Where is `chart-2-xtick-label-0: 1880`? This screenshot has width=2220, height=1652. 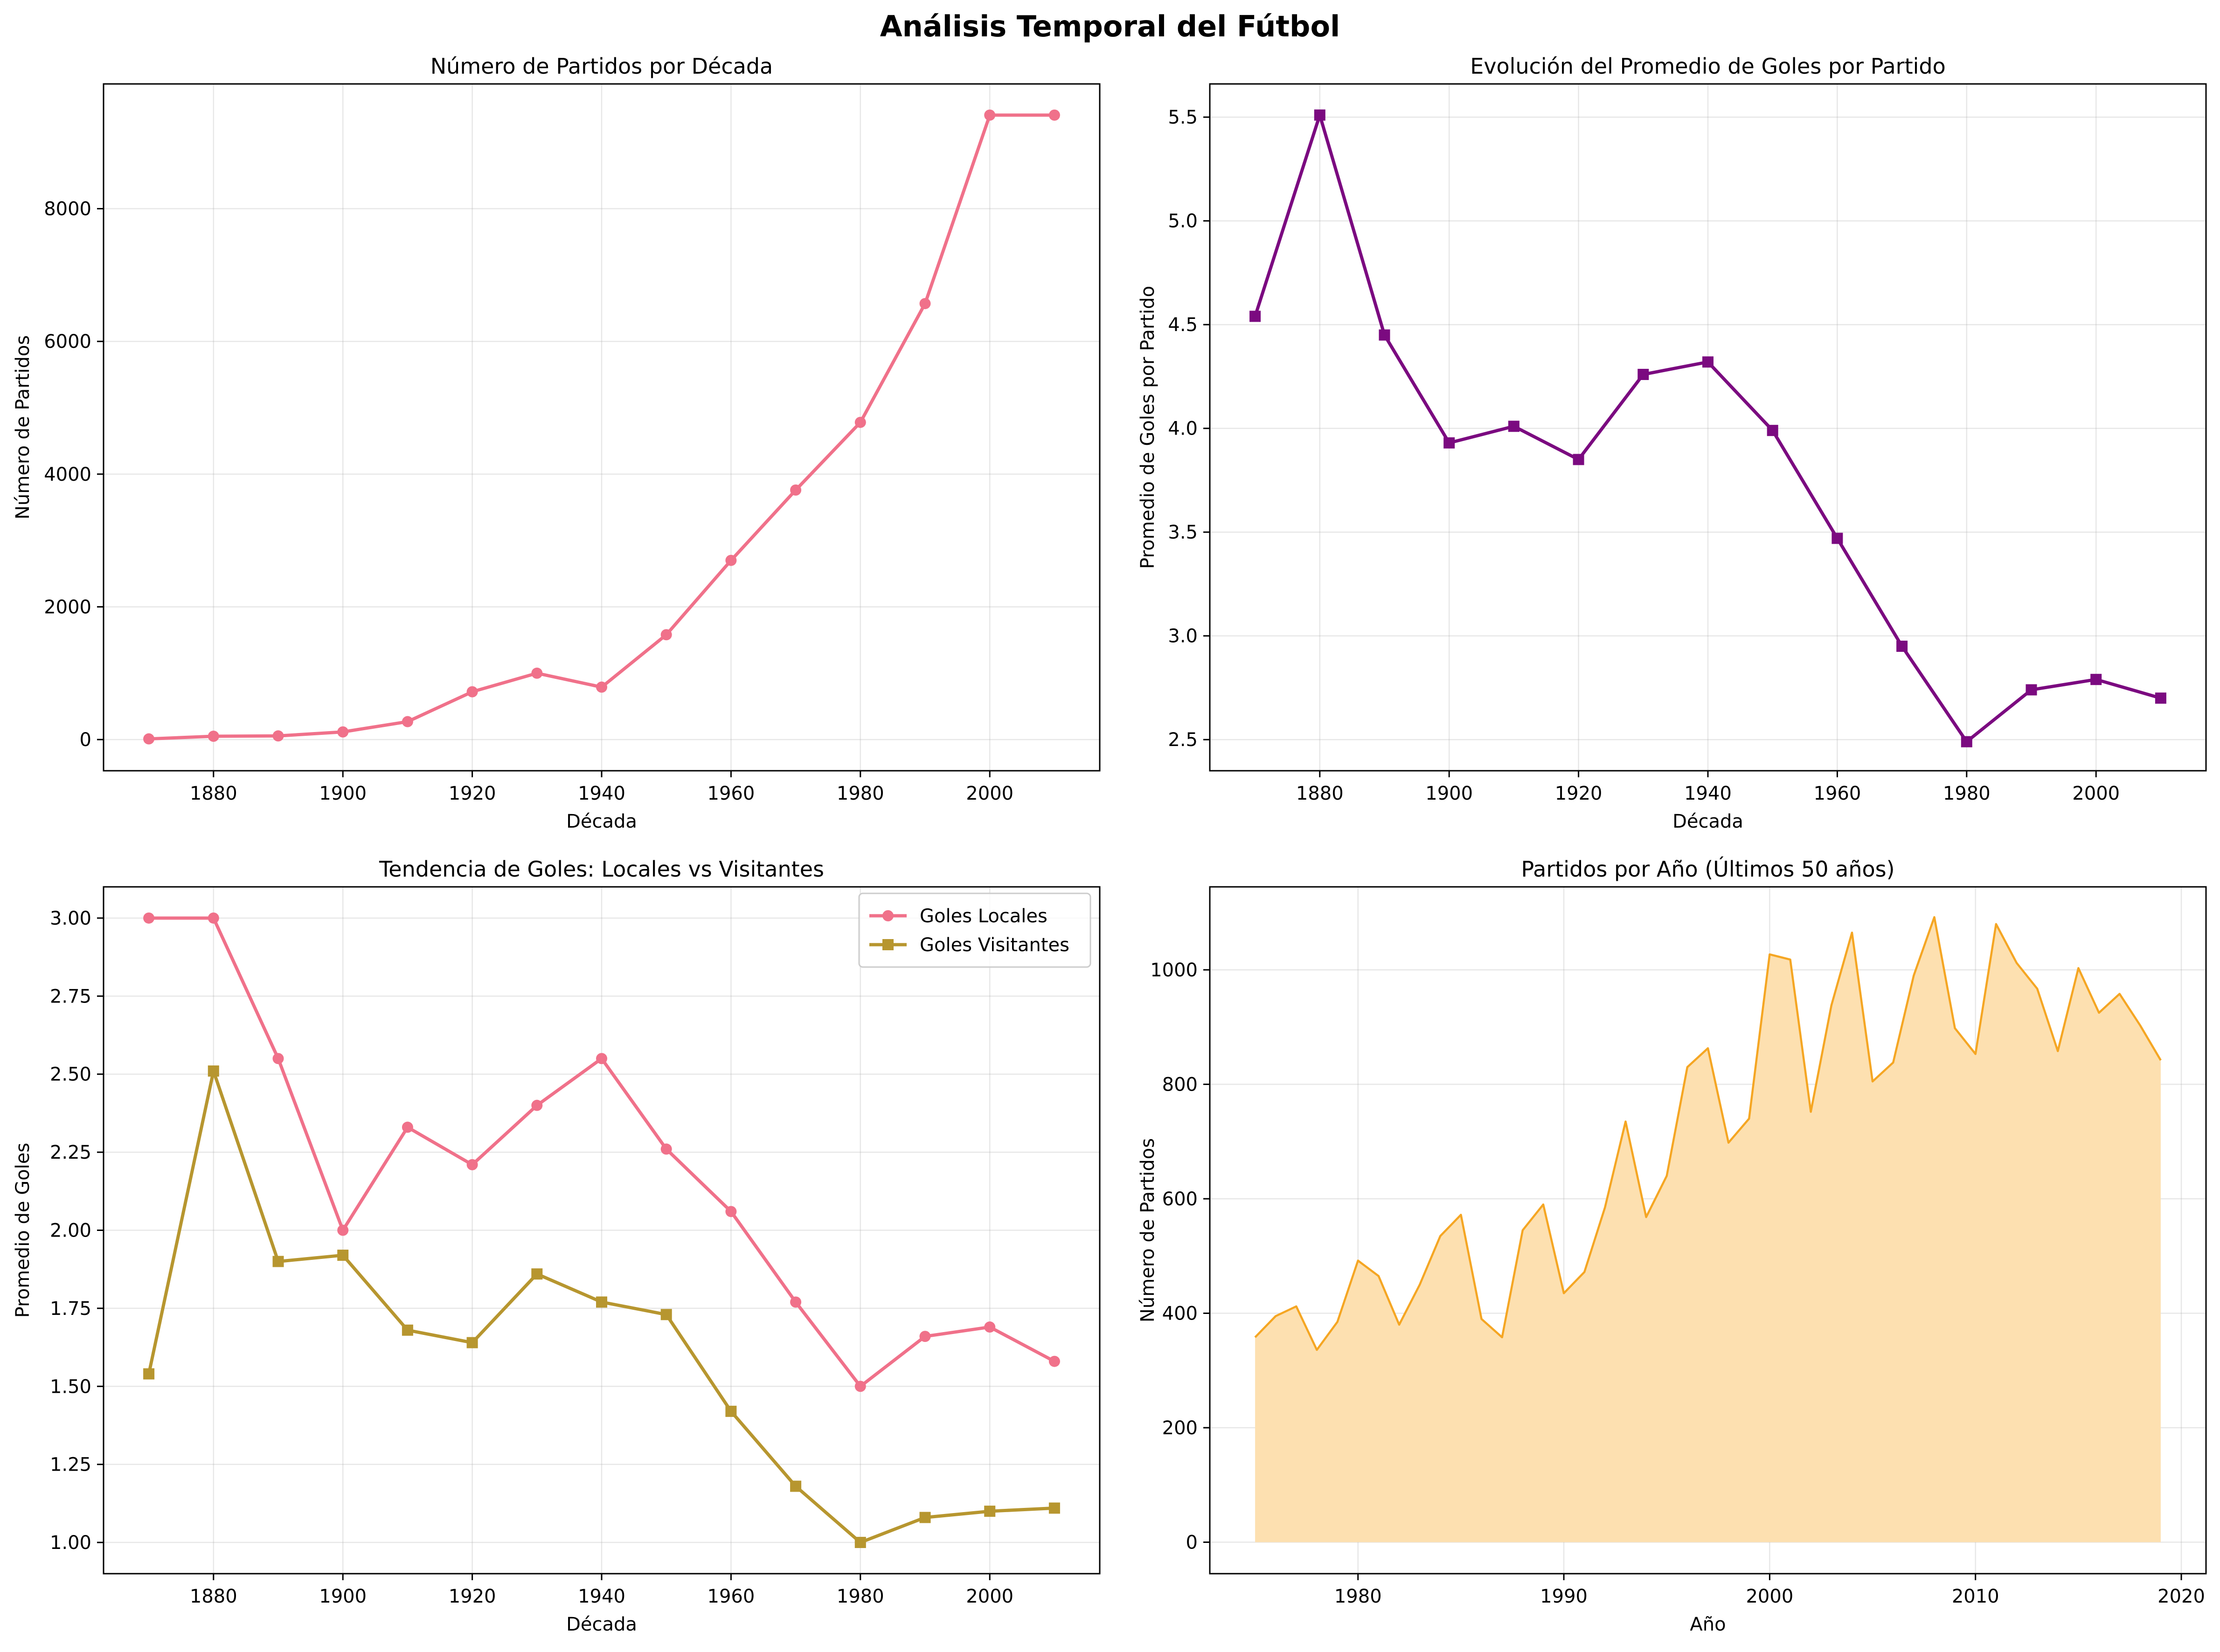
chart-2-xtick-label-0: 1880 is located at coordinates (1320, 793).